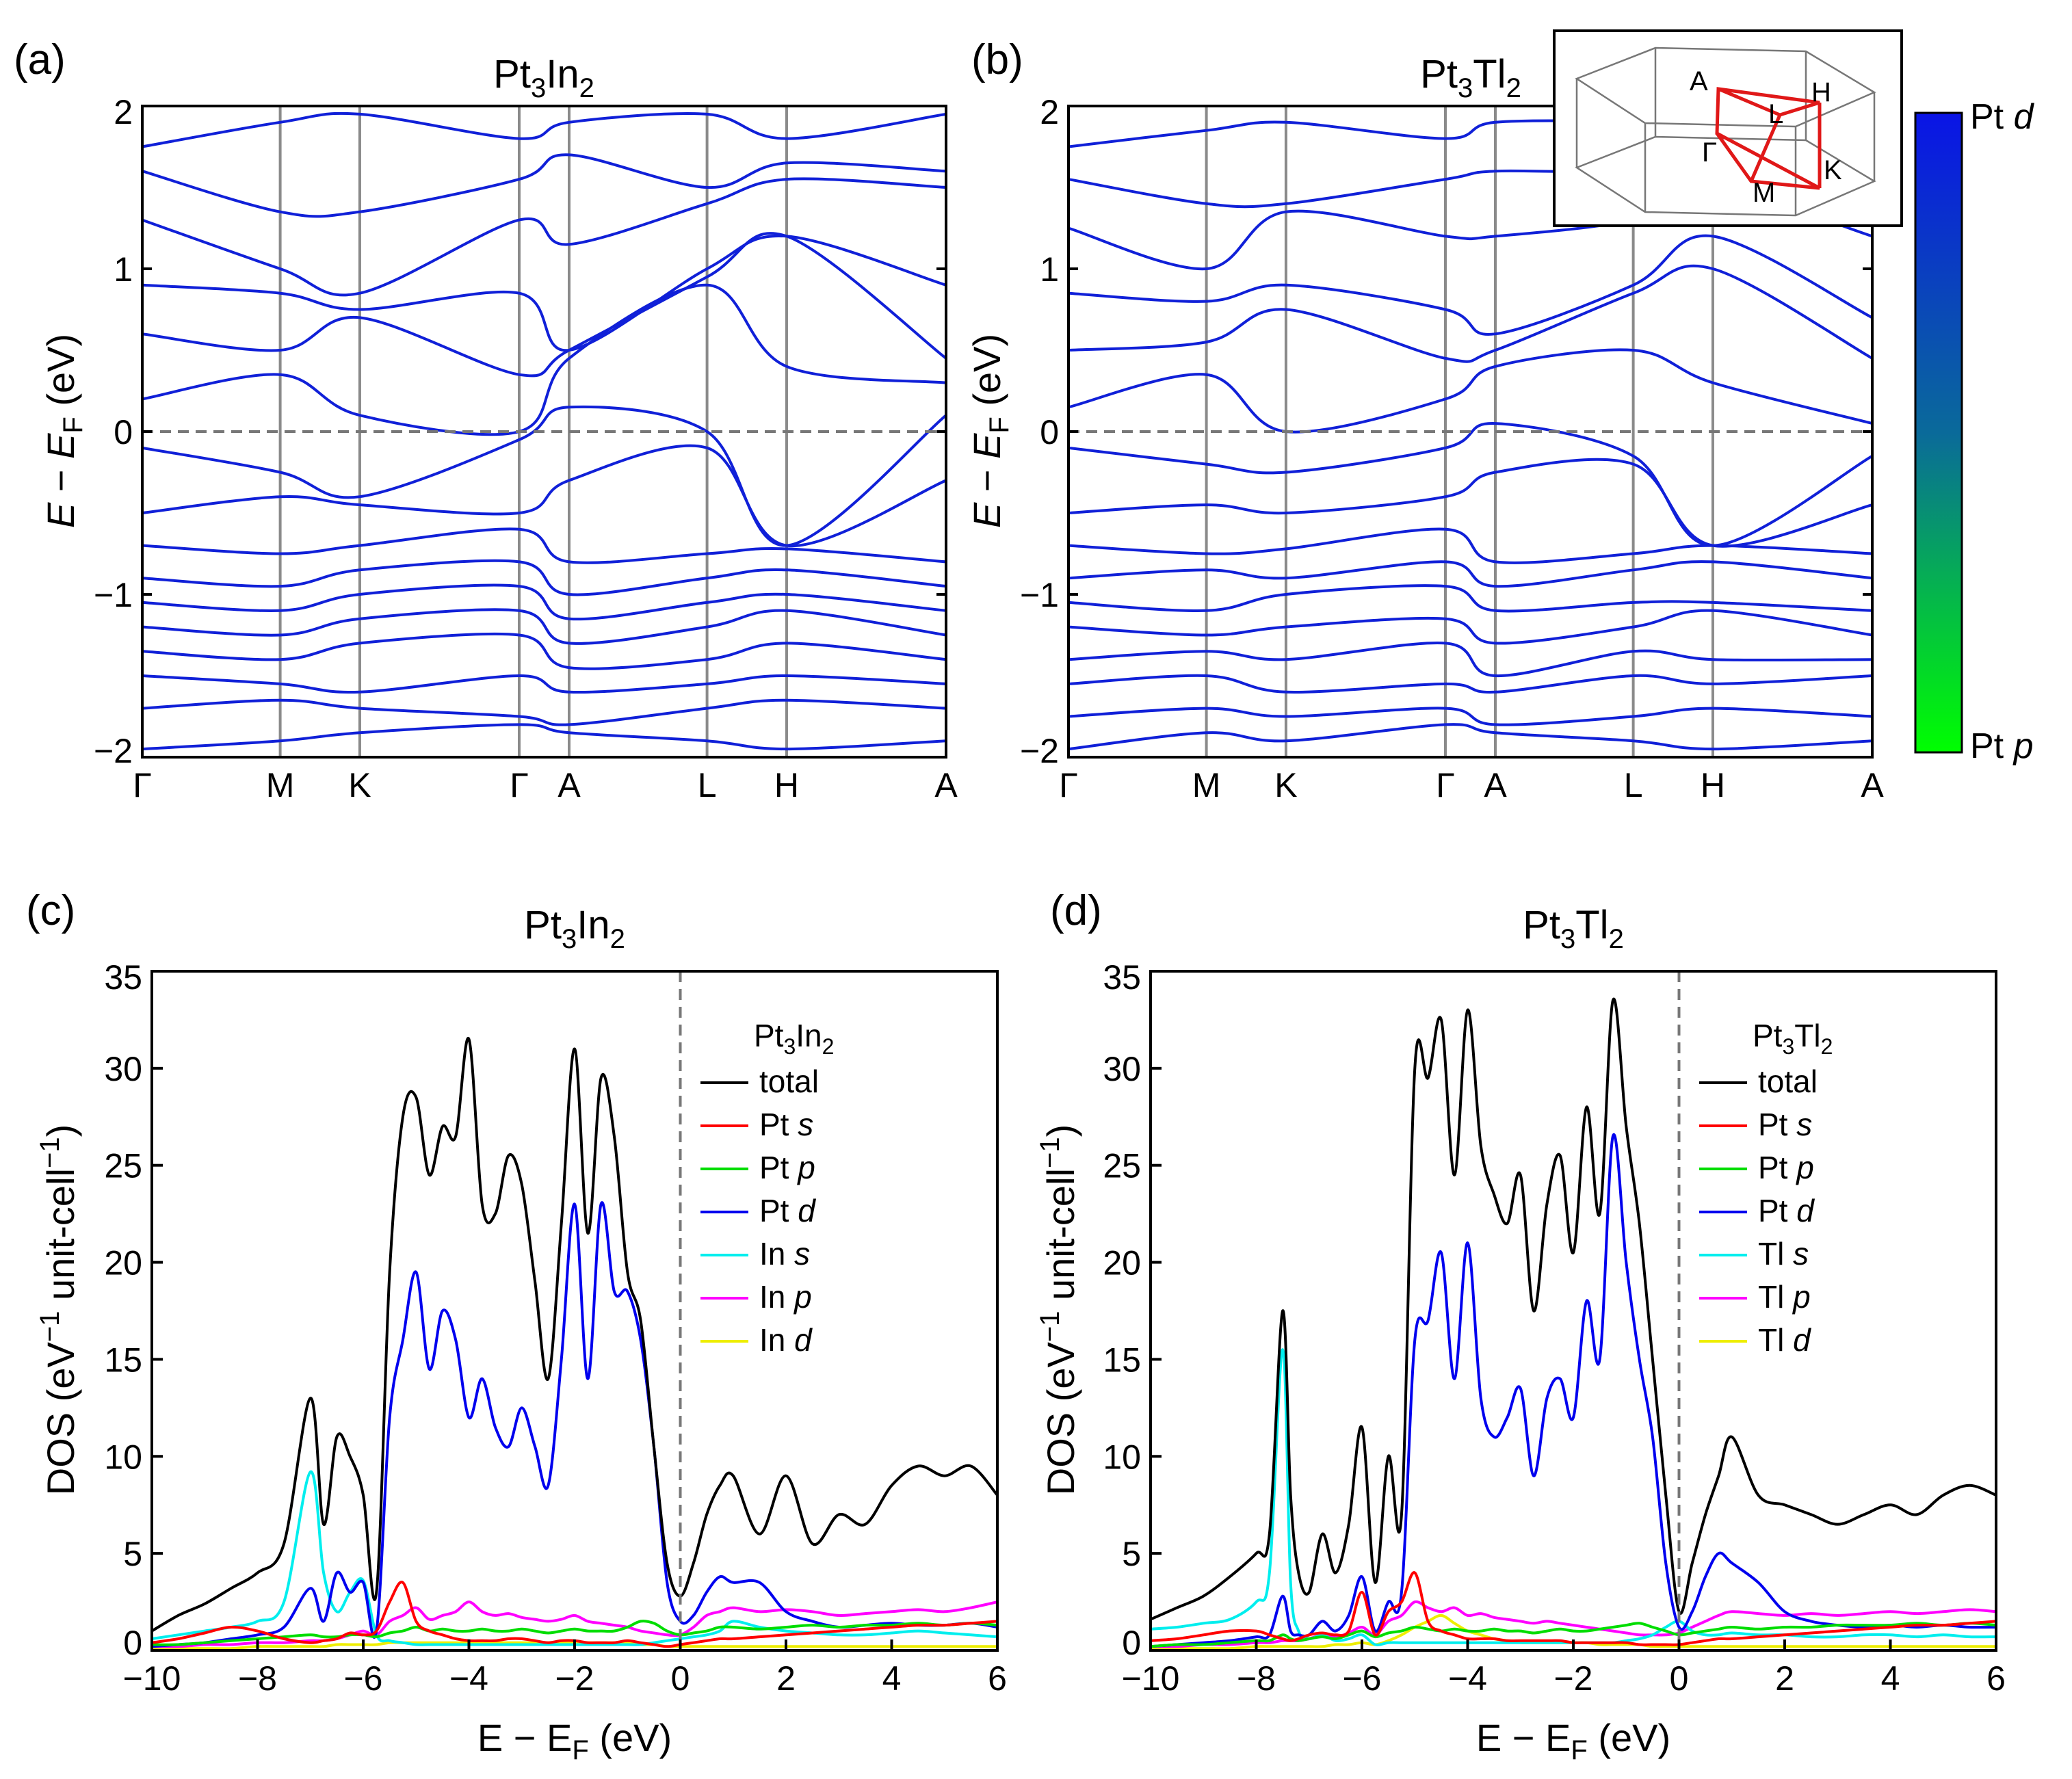 Image resolution: width=2072 pixels, height=1779 pixels. What do you see at coordinates (132, 1554) in the screenshot?
I see `y-tick-label: 5` at bounding box center [132, 1554].